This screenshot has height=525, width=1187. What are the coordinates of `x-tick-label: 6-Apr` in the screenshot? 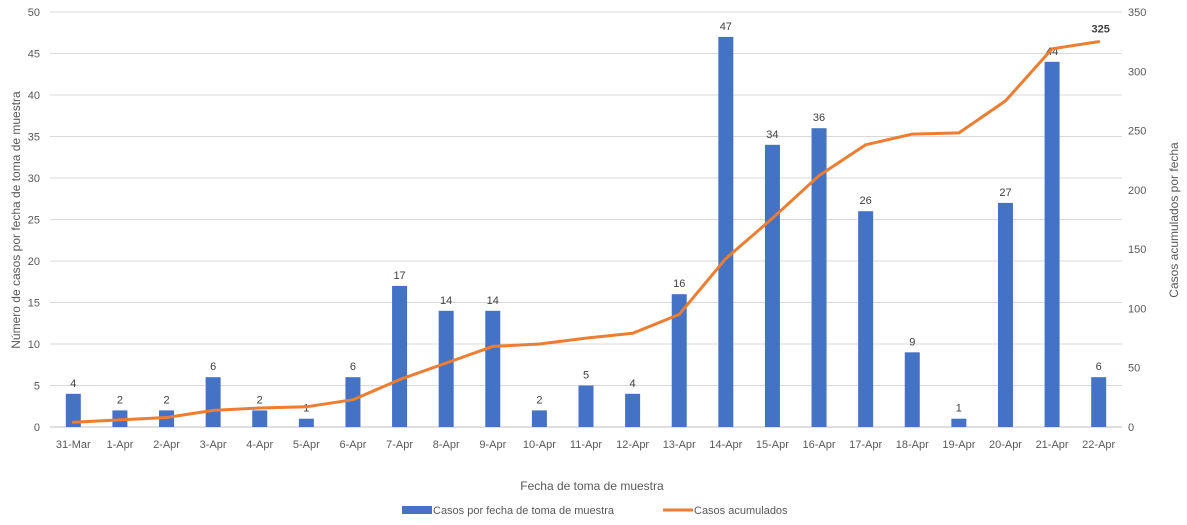 It's located at (353, 445).